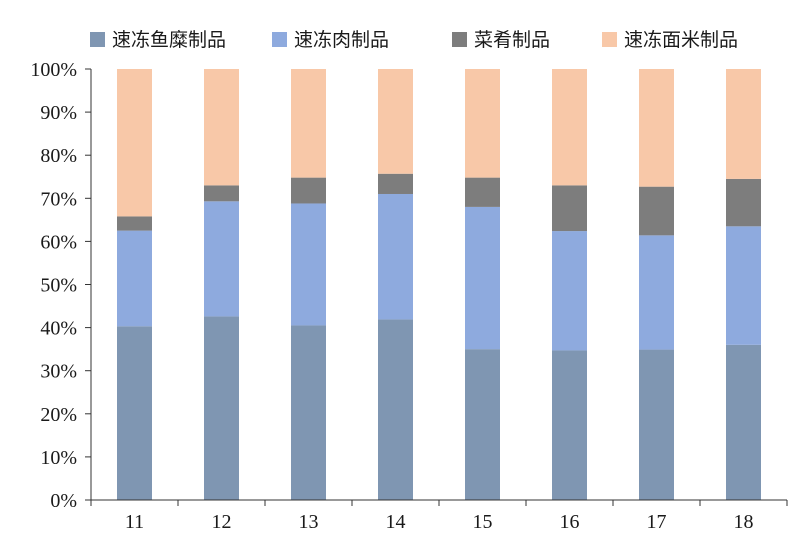  Describe the element at coordinates (396, 522) in the screenshot. I see `x-tick-label: 14` at that location.